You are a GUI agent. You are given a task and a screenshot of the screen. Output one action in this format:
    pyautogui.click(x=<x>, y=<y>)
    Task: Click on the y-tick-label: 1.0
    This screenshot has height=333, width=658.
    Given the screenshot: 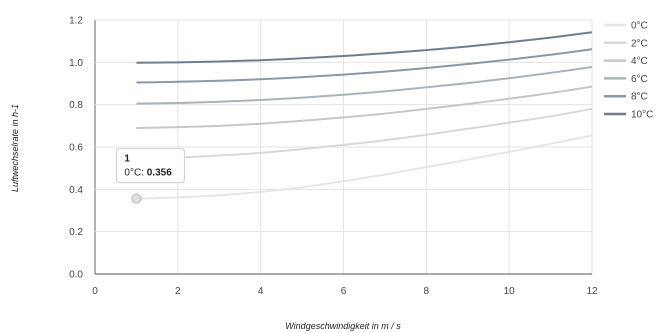 What is the action you would take?
    pyautogui.click(x=76, y=63)
    